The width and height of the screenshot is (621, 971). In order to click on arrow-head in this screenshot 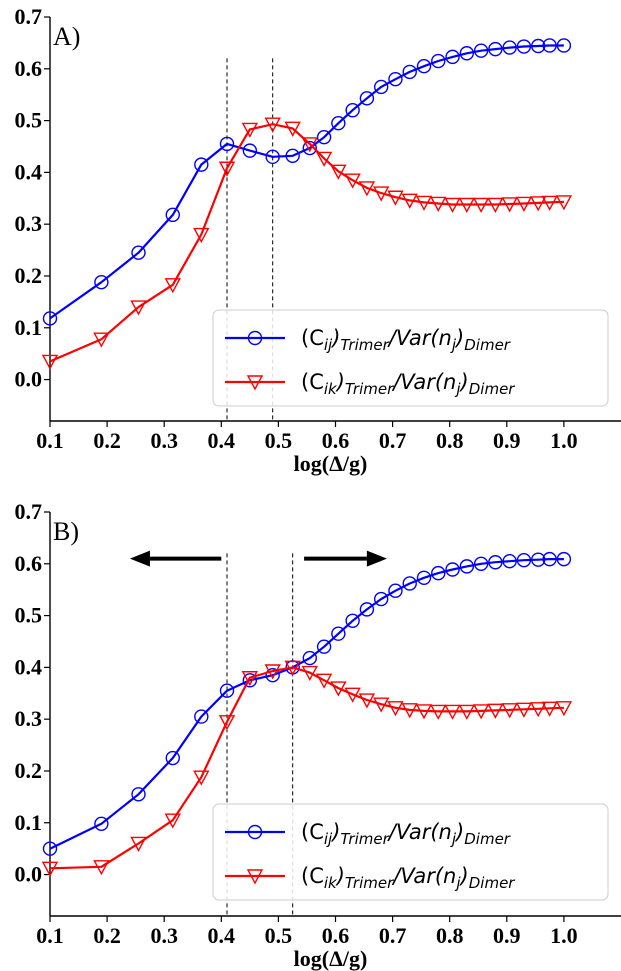, I will do `click(139, 558)`.